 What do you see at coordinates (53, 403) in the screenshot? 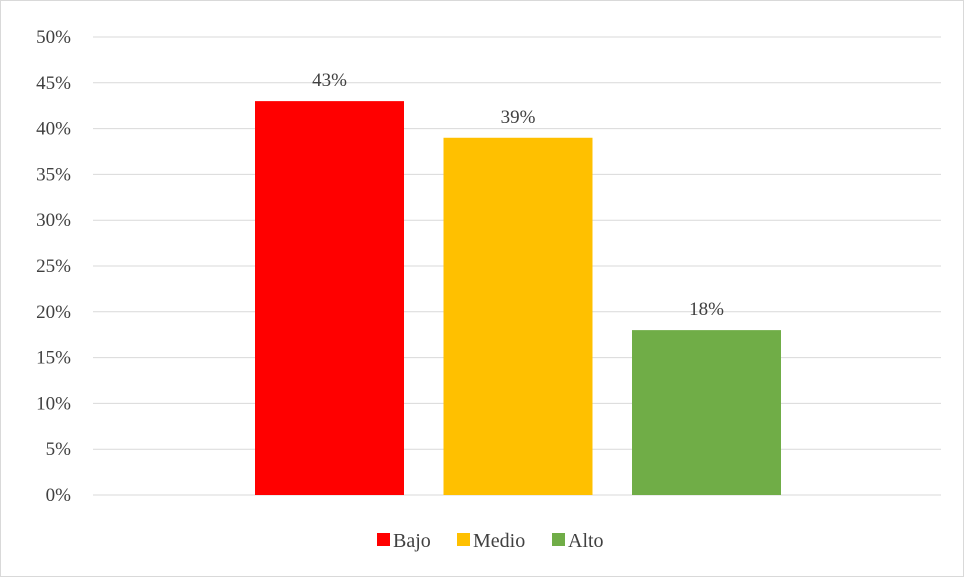
I see `y-tick-label: 10%` at bounding box center [53, 403].